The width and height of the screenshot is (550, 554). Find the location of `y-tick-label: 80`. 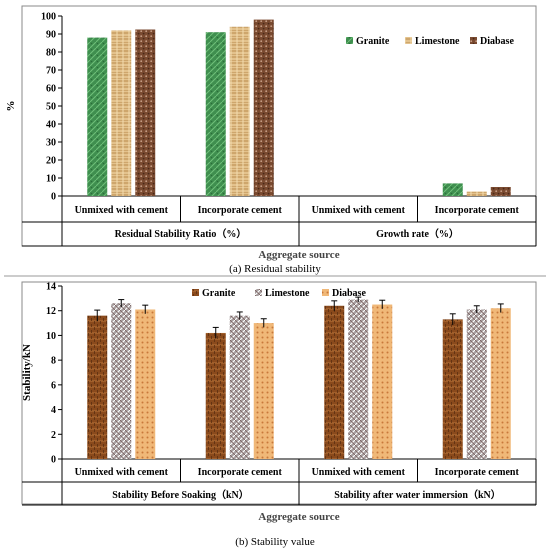

y-tick-label: 80 is located at coordinates (51, 53).